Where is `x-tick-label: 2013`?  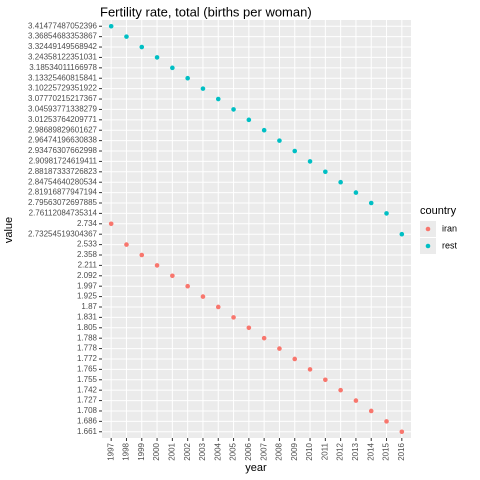 x-tick-label: 2013 is located at coordinates (355, 451).